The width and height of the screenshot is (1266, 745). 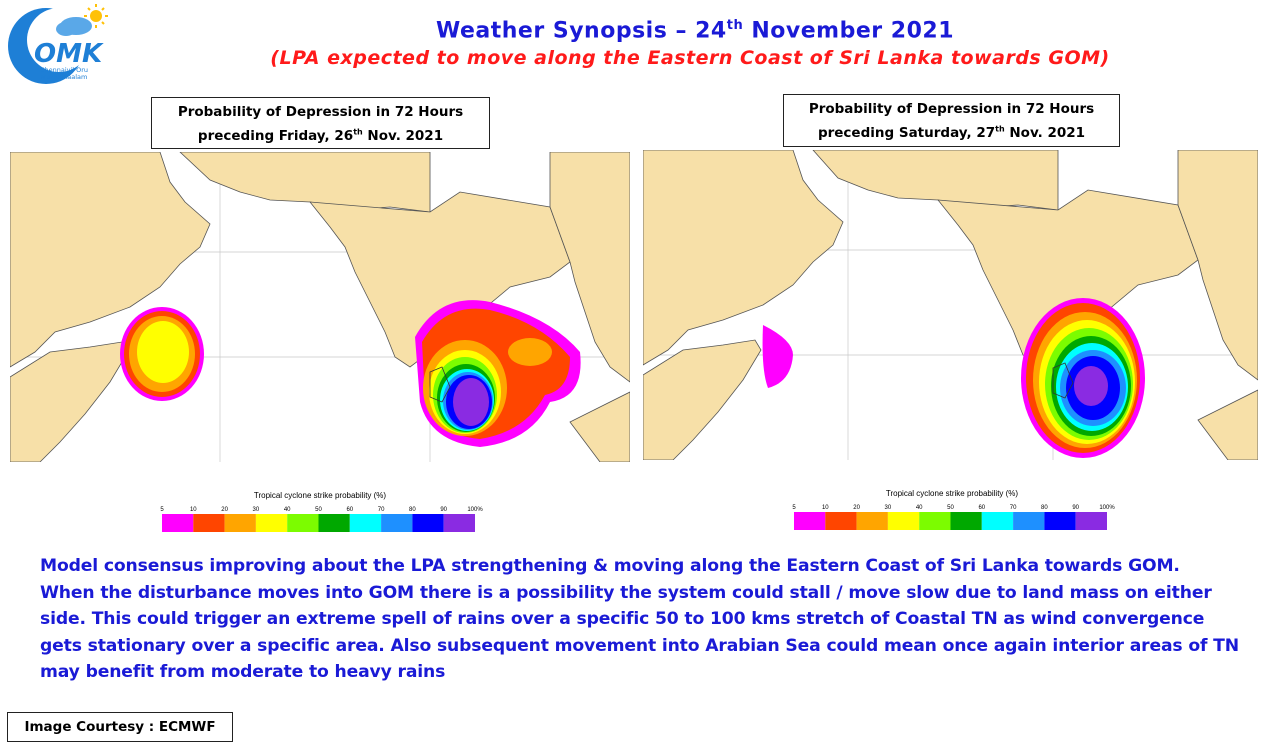 What do you see at coordinates (581, 31) in the screenshot?
I see `title-main: Weather Synopsis – 24` at bounding box center [581, 31].